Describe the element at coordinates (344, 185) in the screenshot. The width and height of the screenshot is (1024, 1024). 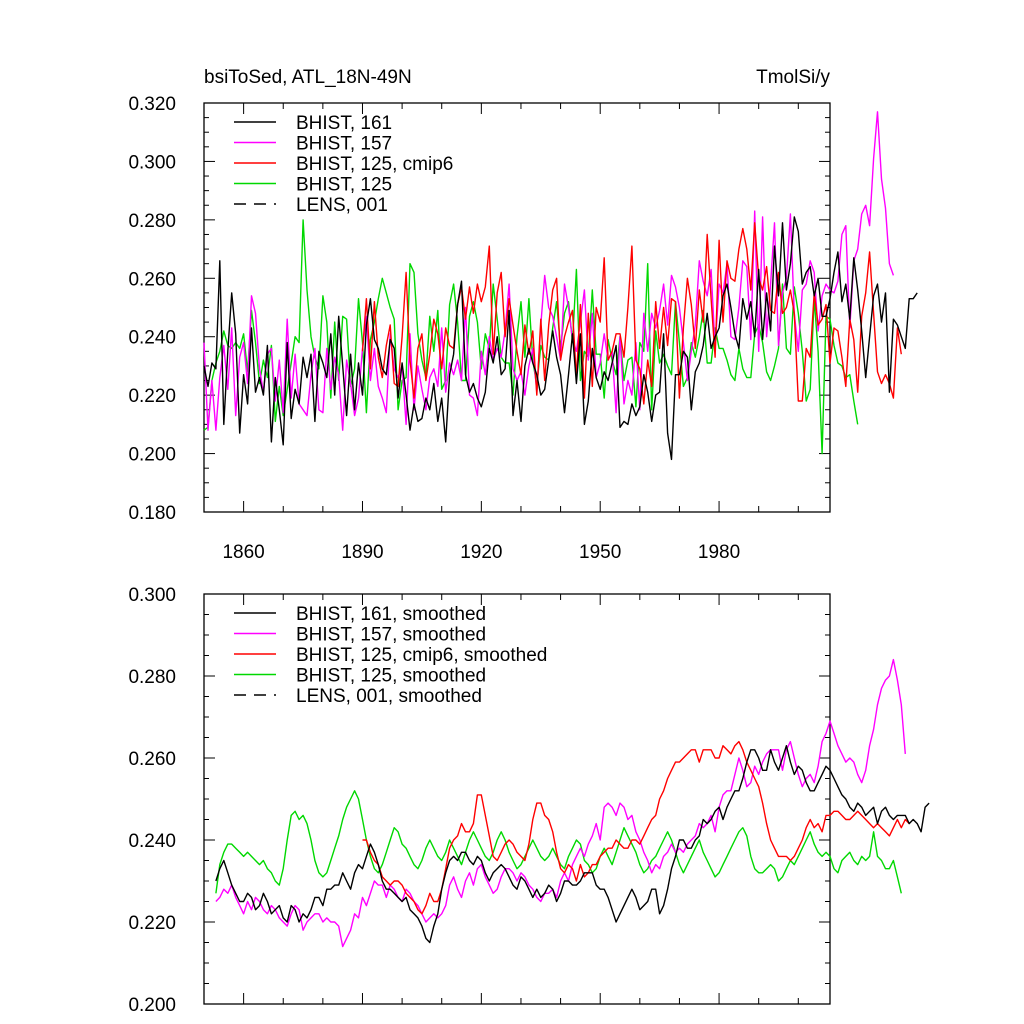
I see `legend-label: BHIST, 125` at that location.